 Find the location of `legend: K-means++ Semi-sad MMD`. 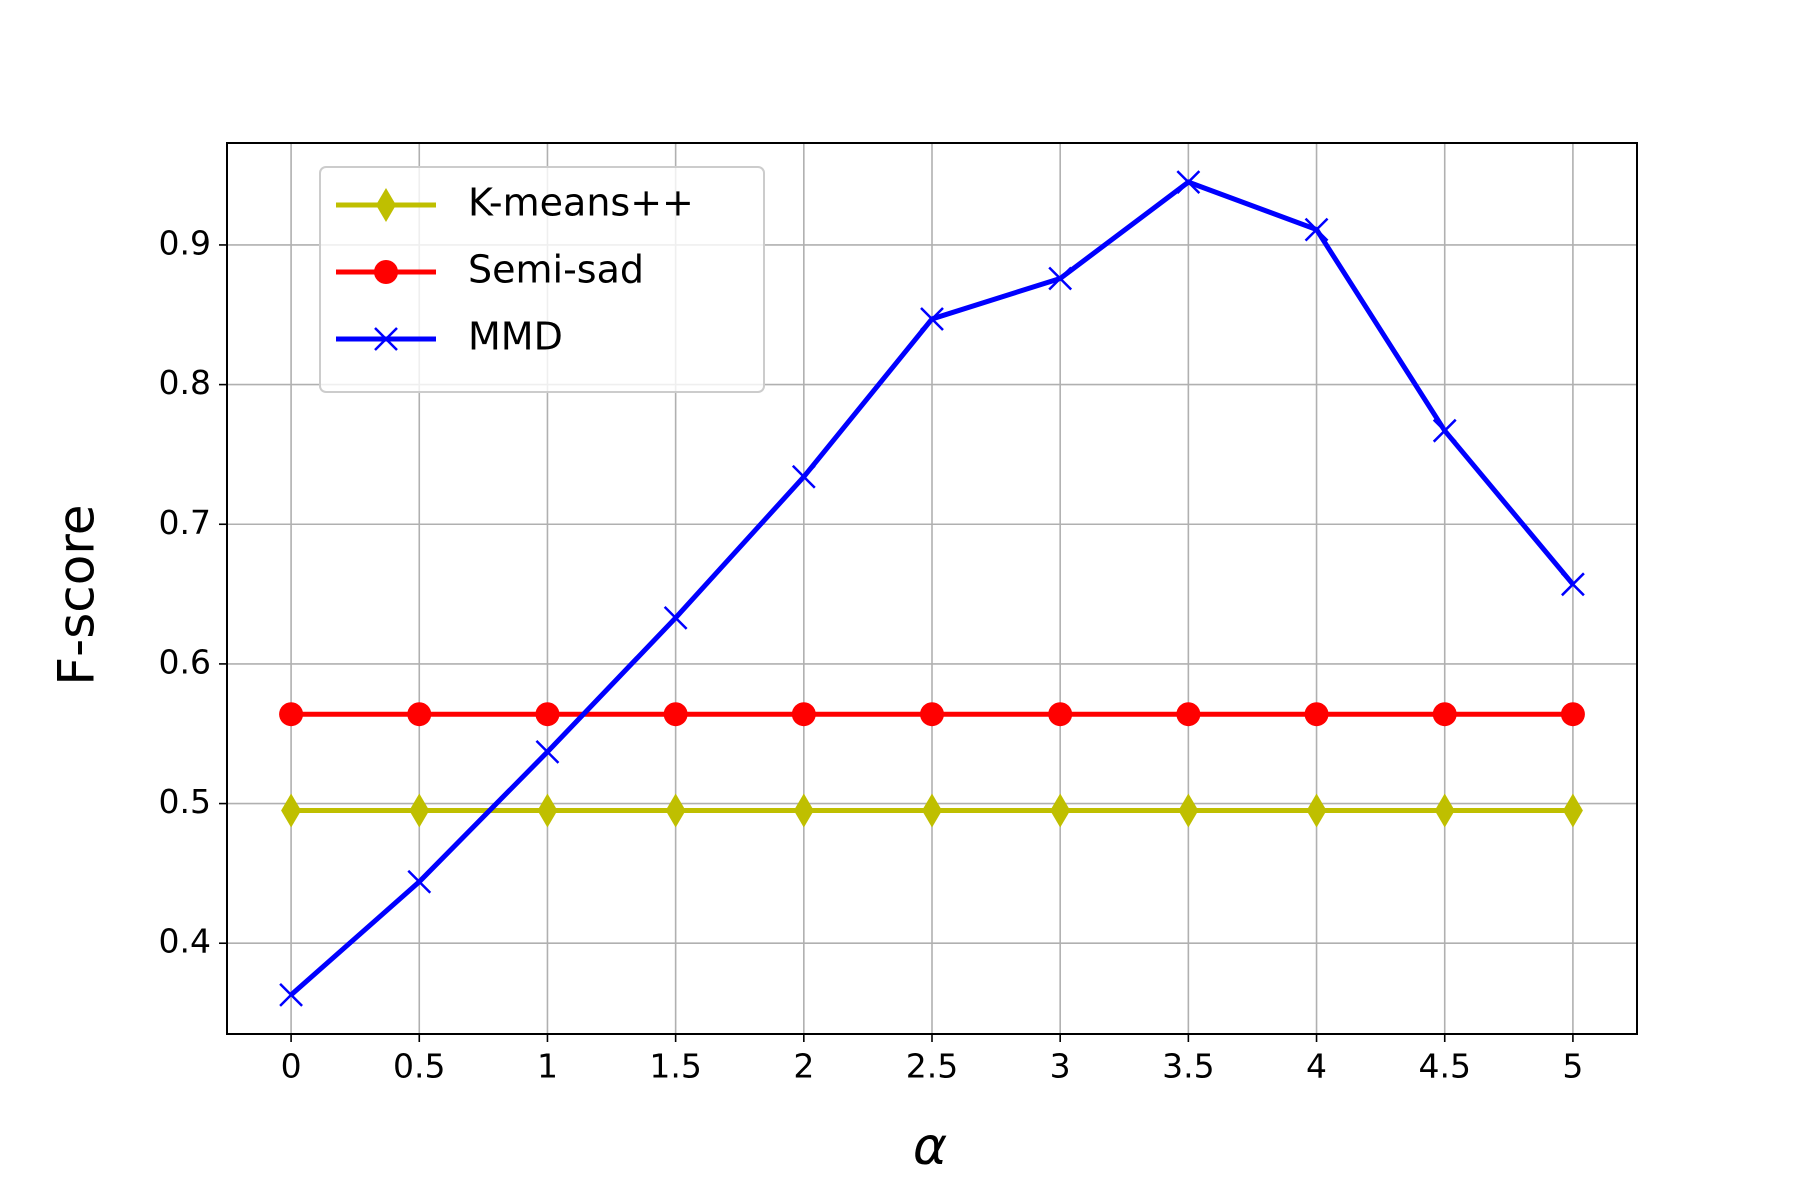

legend: K-means++ Semi-sad MMD is located at coordinates (542, 279).